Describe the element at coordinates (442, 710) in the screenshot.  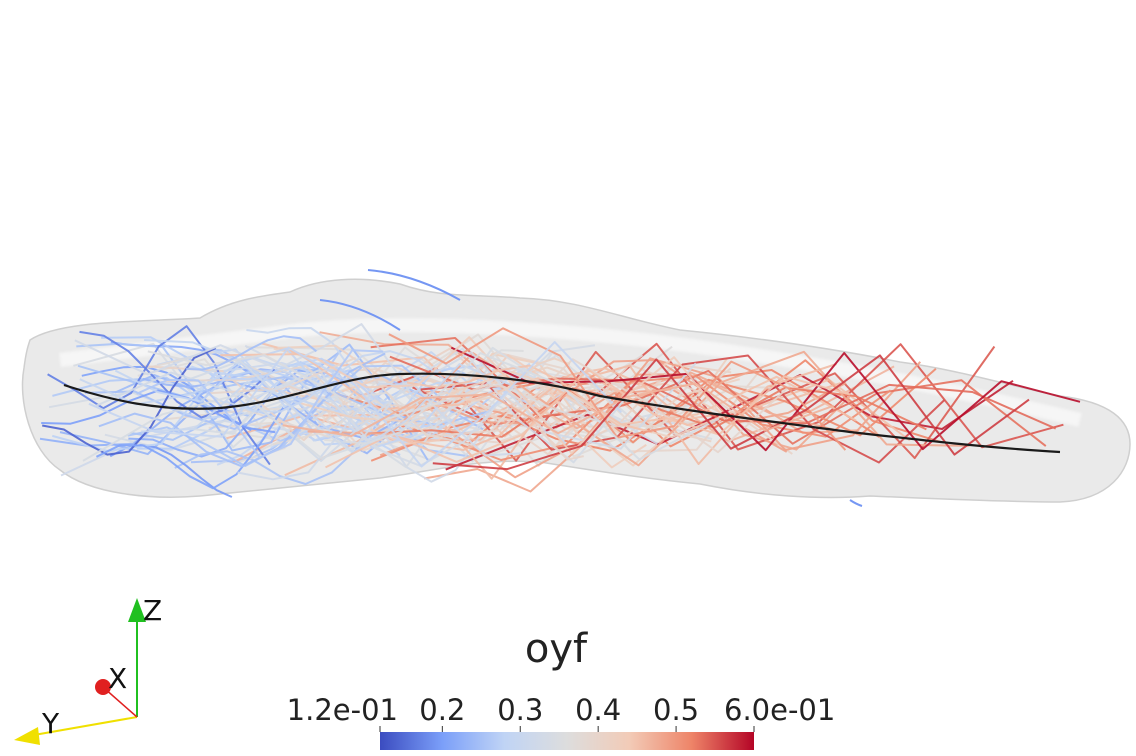
I see `scalar-bar-tick-label: 0.2` at that location.